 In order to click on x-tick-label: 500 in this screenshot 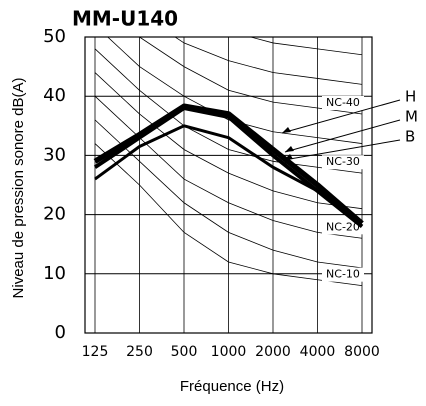, I will do `click(184, 352)`.